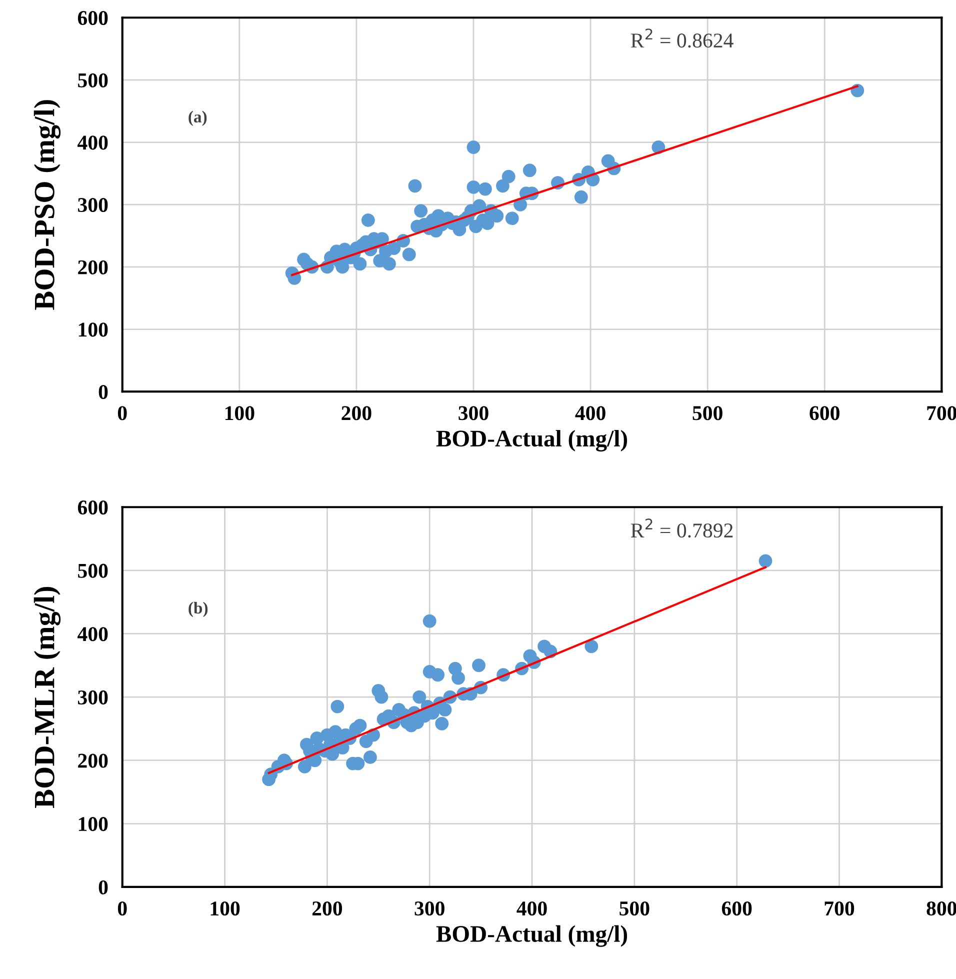  Describe the element at coordinates (47, 205) in the screenshot. I see `y-axis-title: BOD-PSO (mg/l)` at that location.